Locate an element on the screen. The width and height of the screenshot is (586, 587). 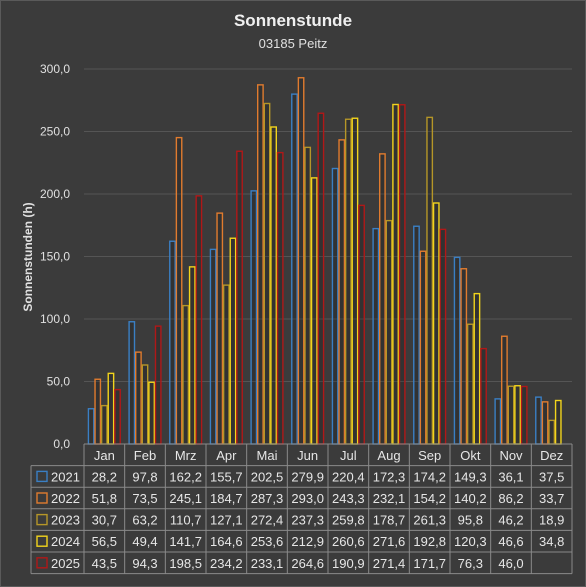
bar-2021-Okt is located at coordinates (457, 350).